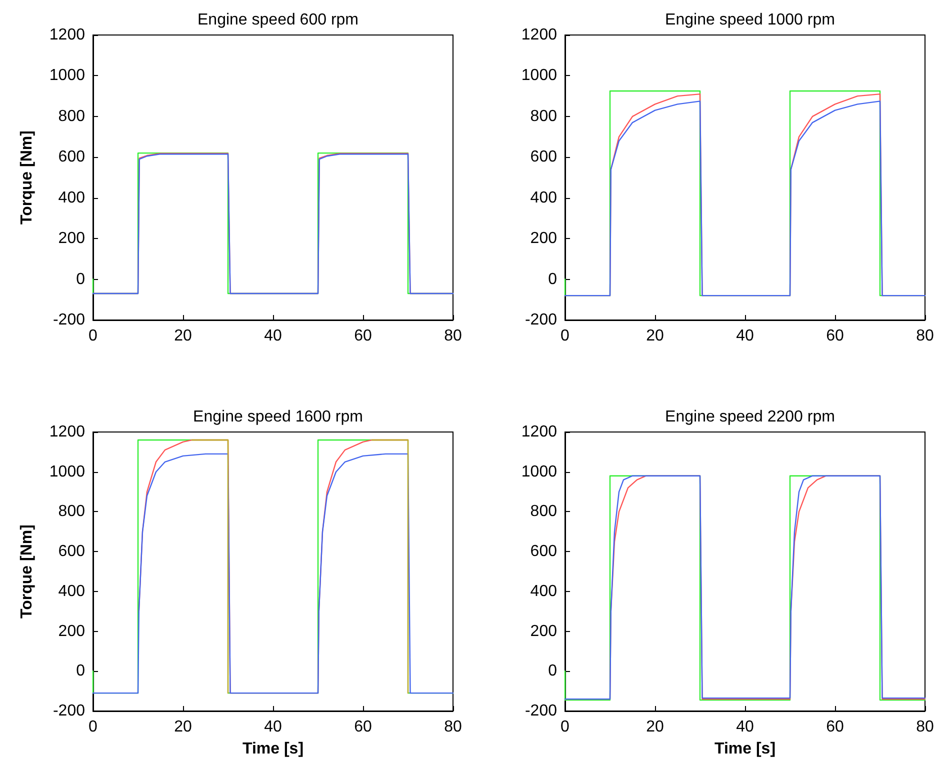 The height and width of the screenshot is (771, 938). I want to click on chart-title: Engine speed 600 rpm, so click(278, 20).